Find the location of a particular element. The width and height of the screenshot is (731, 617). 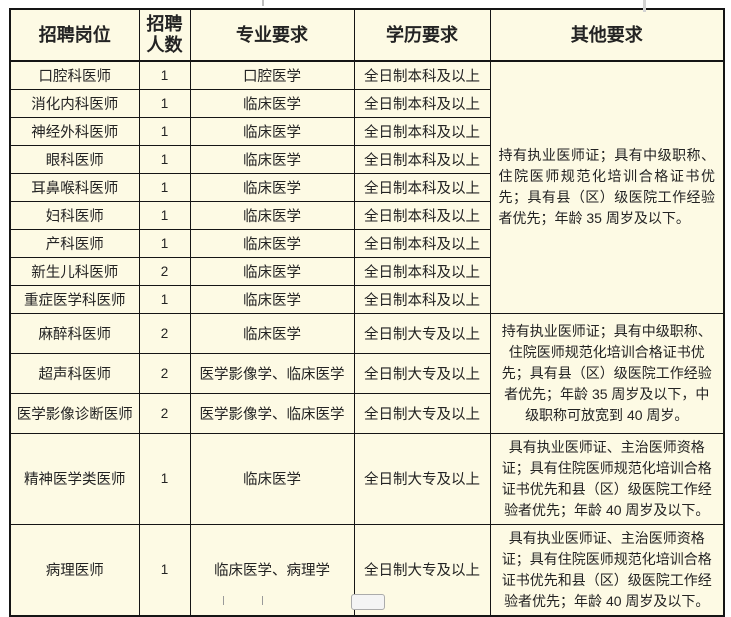

cell-position: 产科医师 is located at coordinates (74, 243).